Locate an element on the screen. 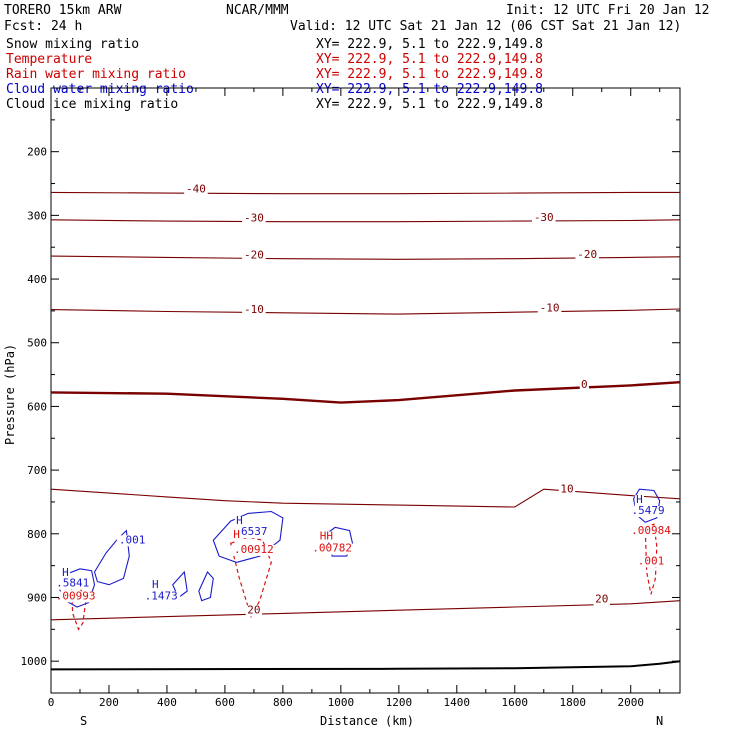  field-cloud-ice: Cloud ice mixing ratio is located at coordinates (92, 104).